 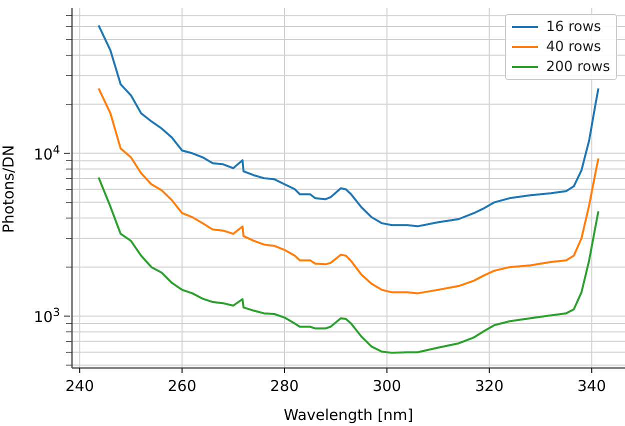 What do you see at coordinates (489, 386) in the screenshot?
I see `x-tick-label: 320` at bounding box center [489, 386].